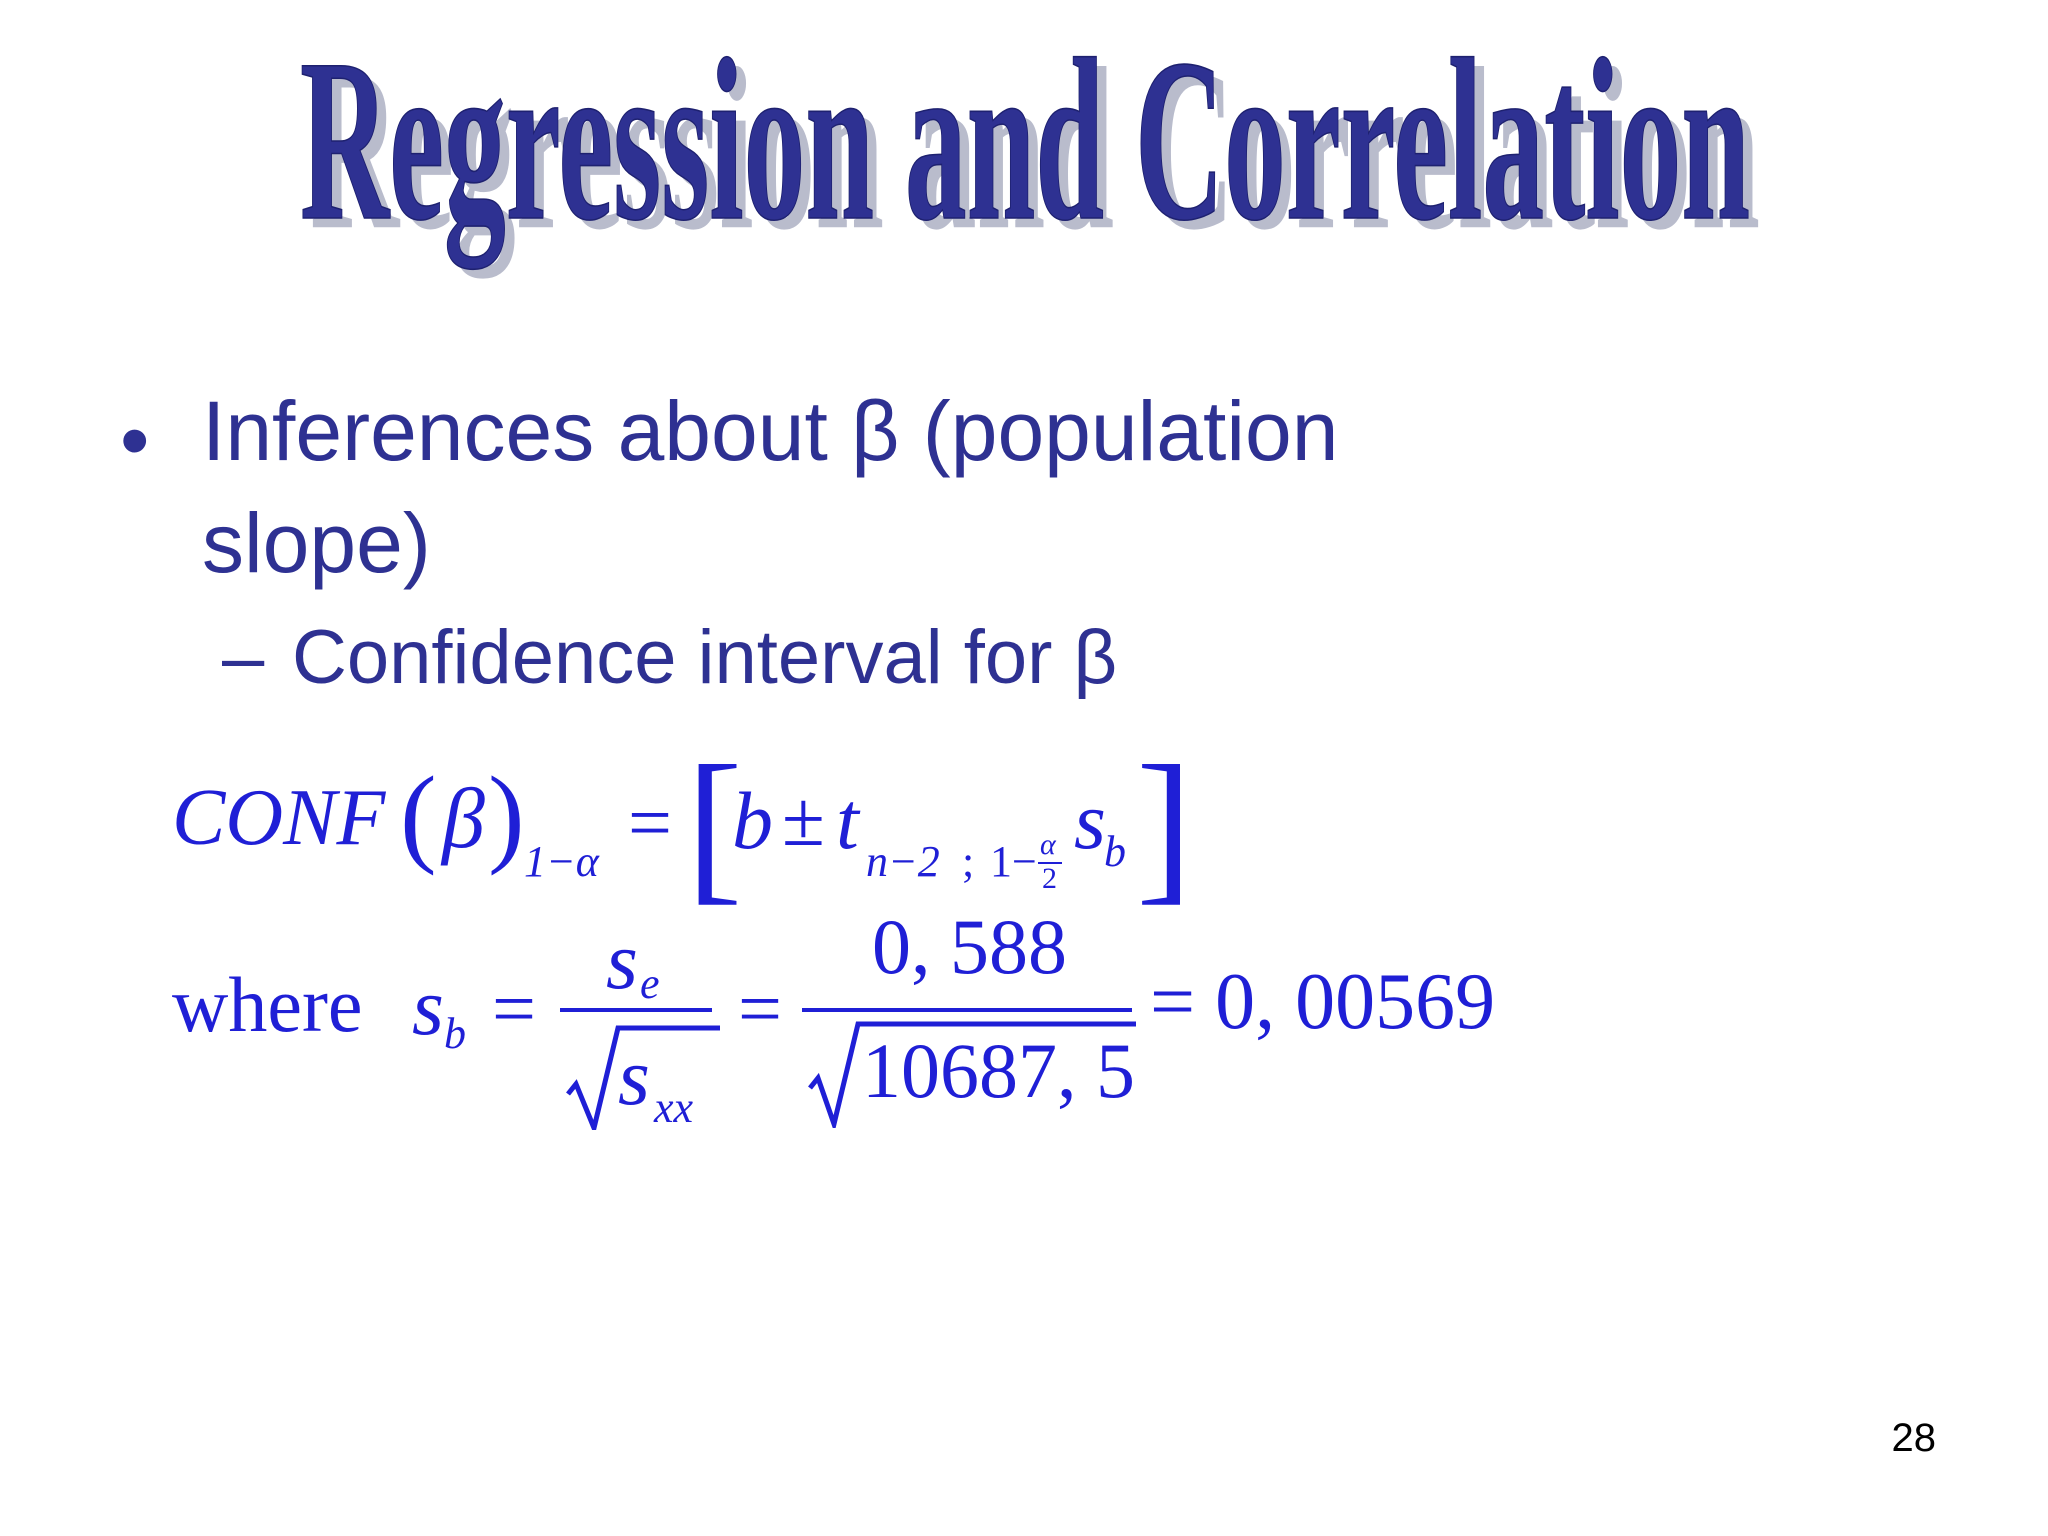 The height and width of the screenshot is (1536, 2048). What do you see at coordinates (968, 861) in the screenshot?
I see `formula-t-subscript-sep: ;` at bounding box center [968, 861].